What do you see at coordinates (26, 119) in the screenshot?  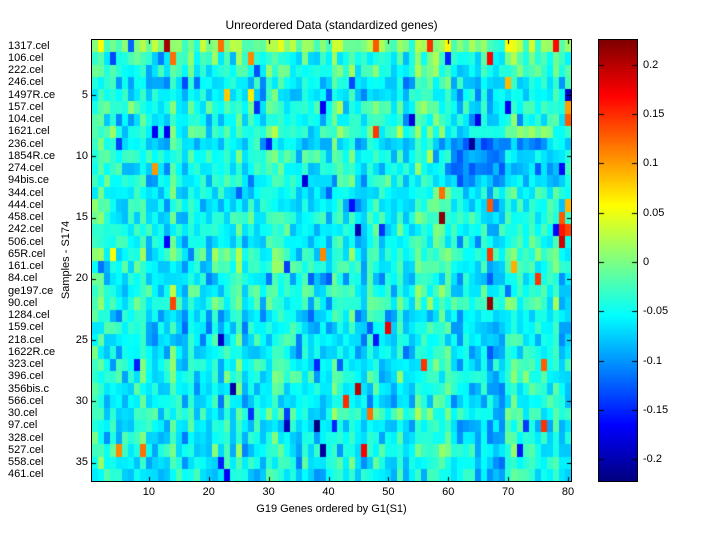 I see `row-label: 104.cel` at bounding box center [26, 119].